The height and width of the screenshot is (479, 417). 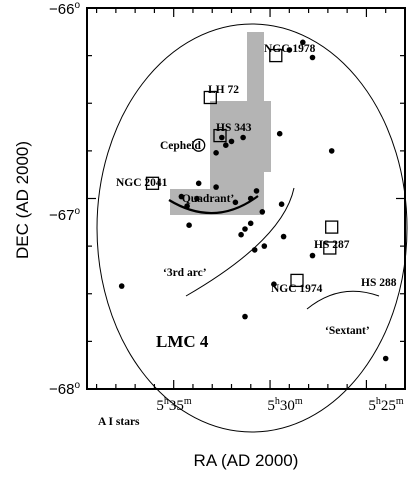 I want to click on quadrant-arc, so click(x=213, y=205).